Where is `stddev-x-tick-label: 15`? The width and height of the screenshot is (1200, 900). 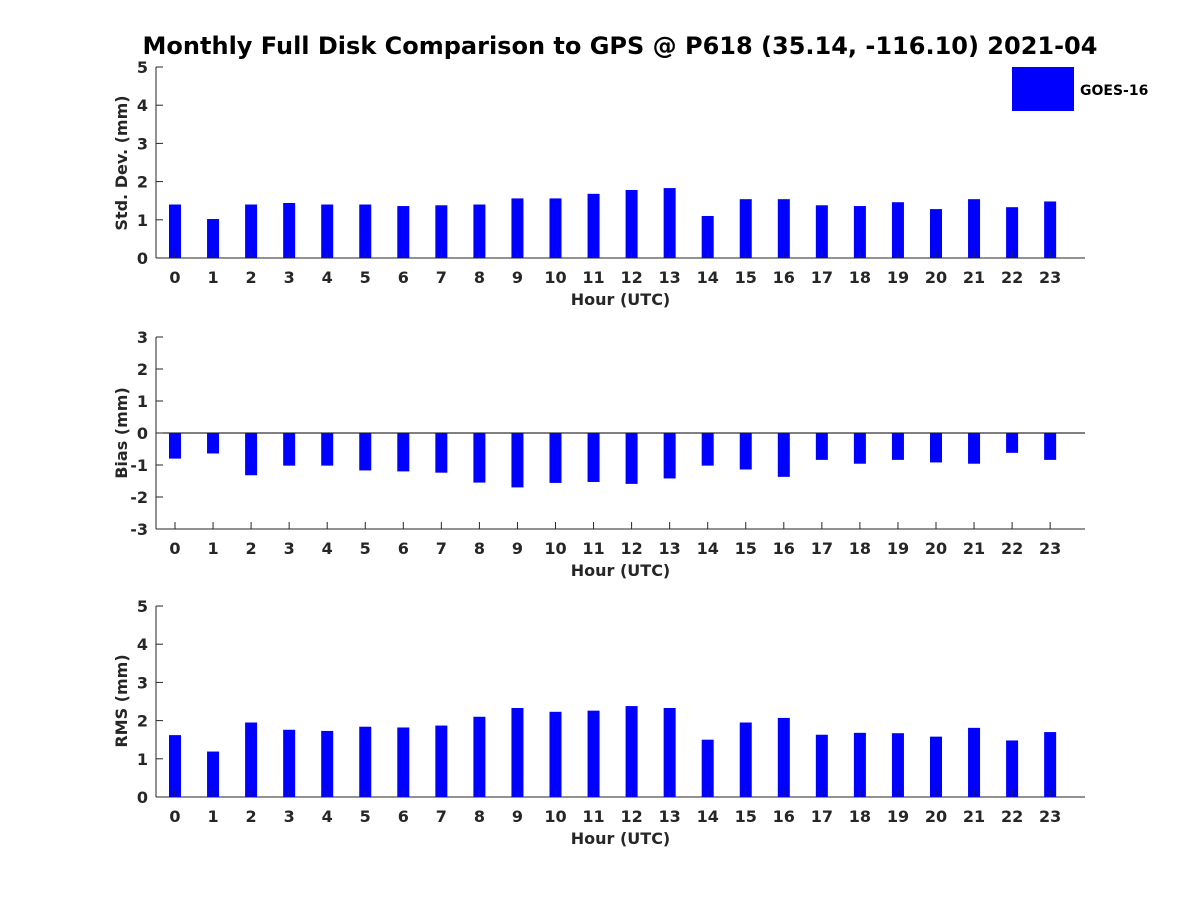
stddev-x-tick-label: 15 is located at coordinates (746, 277).